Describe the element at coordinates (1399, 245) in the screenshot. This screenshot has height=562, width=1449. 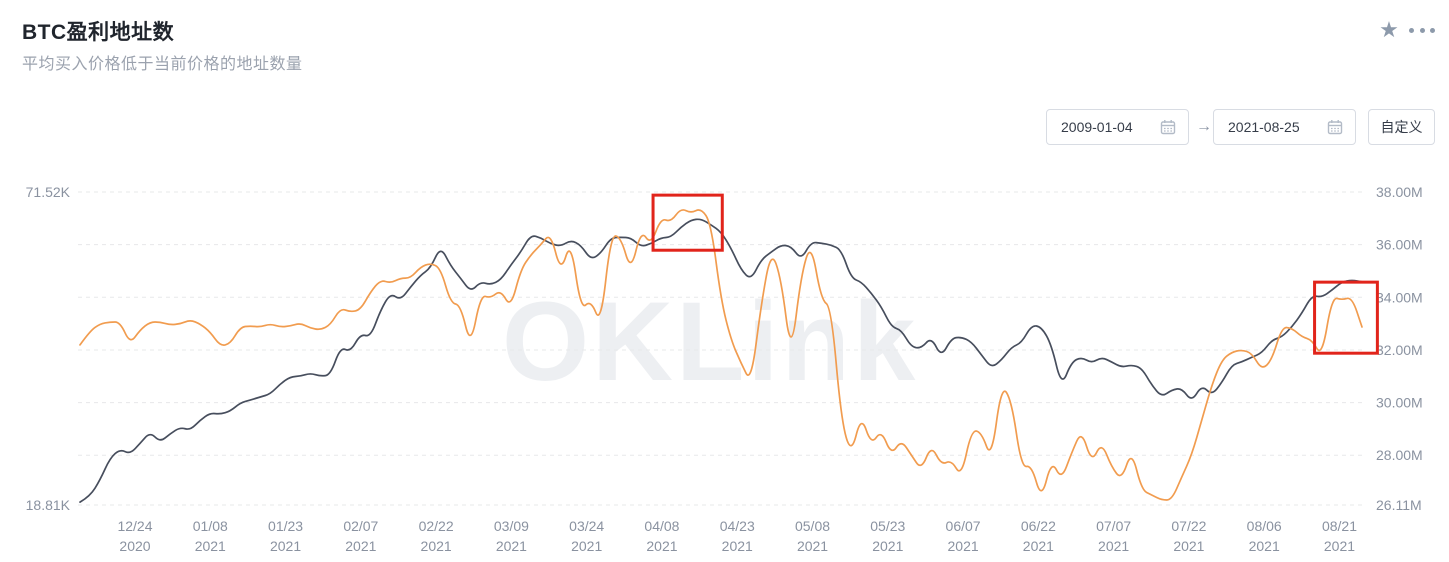
I see `right-axis-label: 36.00M` at that location.